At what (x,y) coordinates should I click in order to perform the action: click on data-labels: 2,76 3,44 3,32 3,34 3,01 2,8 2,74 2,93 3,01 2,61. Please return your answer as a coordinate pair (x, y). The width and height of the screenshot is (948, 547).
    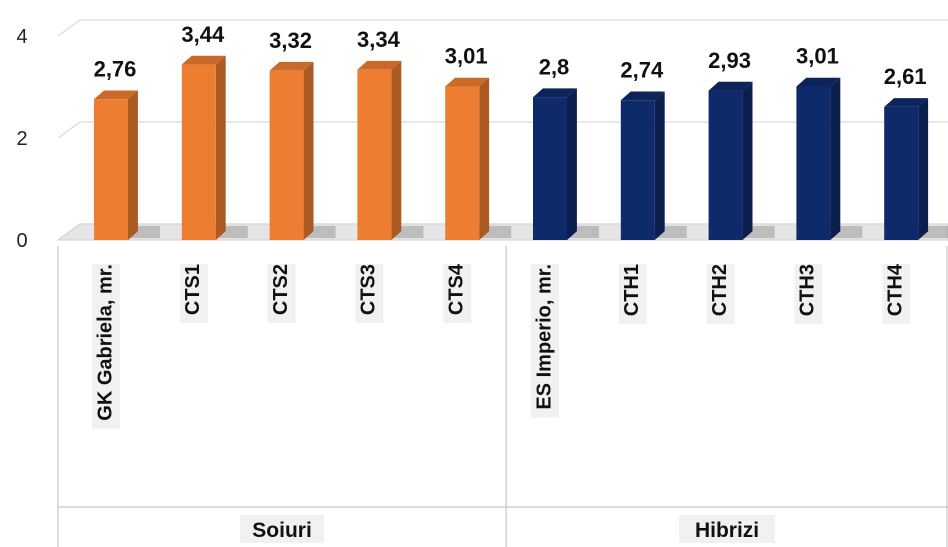
    Looking at the image, I should click on (510, 55).